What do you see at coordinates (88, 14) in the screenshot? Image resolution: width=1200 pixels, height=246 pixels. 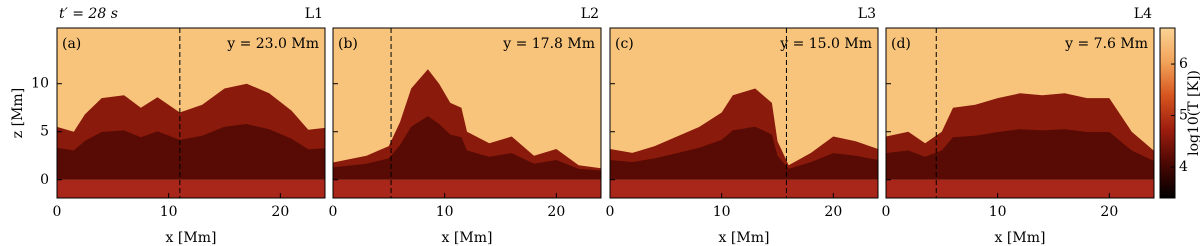 I see `time-label: t′ = 28 s` at bounding box center [88, 14].